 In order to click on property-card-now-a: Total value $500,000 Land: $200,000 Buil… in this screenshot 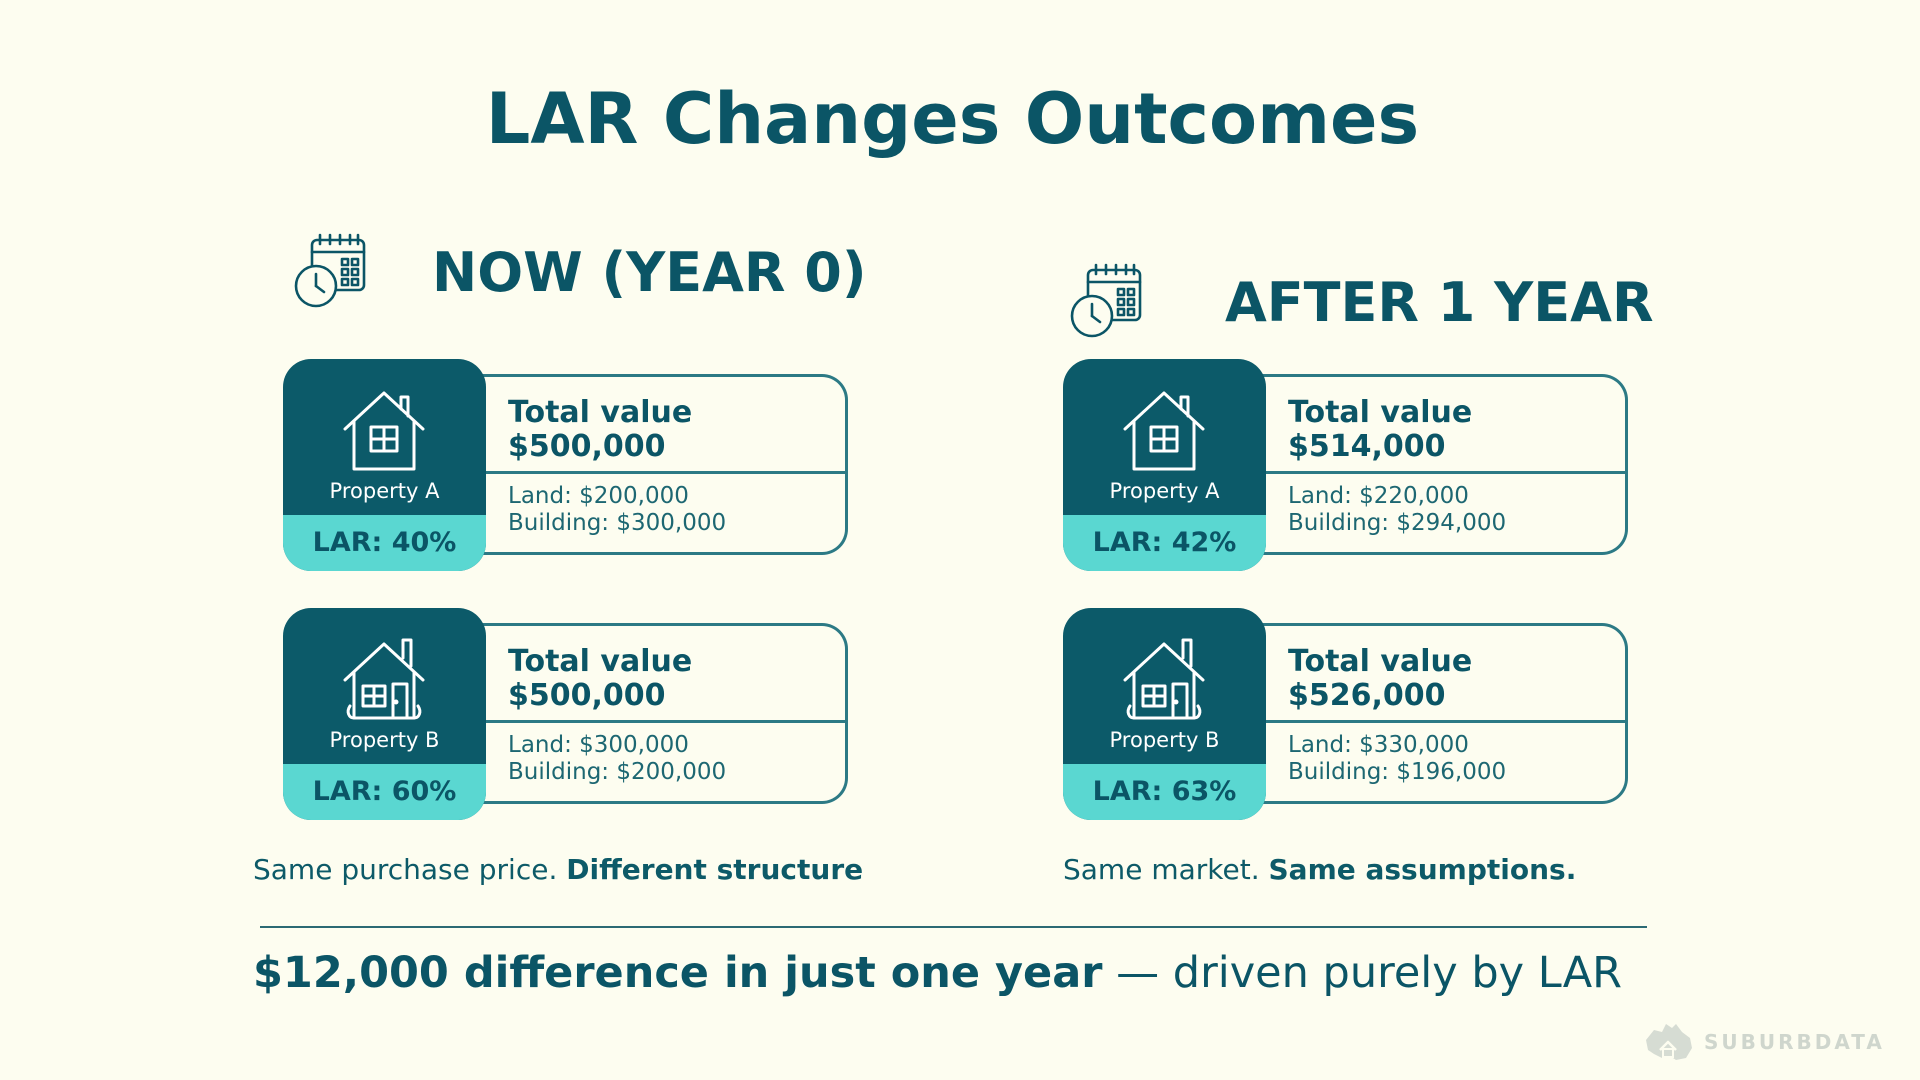, I will do `click(566, 465)`.